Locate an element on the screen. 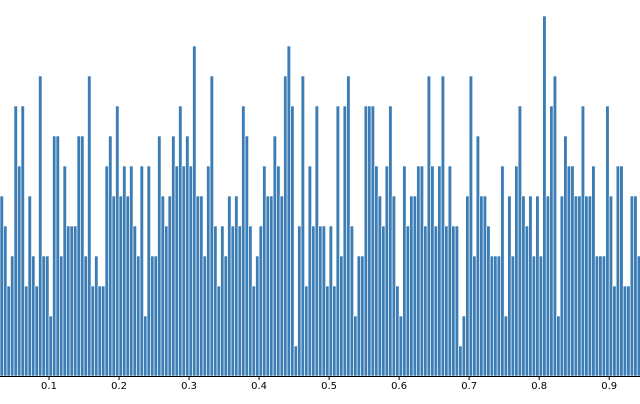 The height and width of the screenshot is (404, 640). x-tick-label: 0.3 is located at coordinates (189, 386).